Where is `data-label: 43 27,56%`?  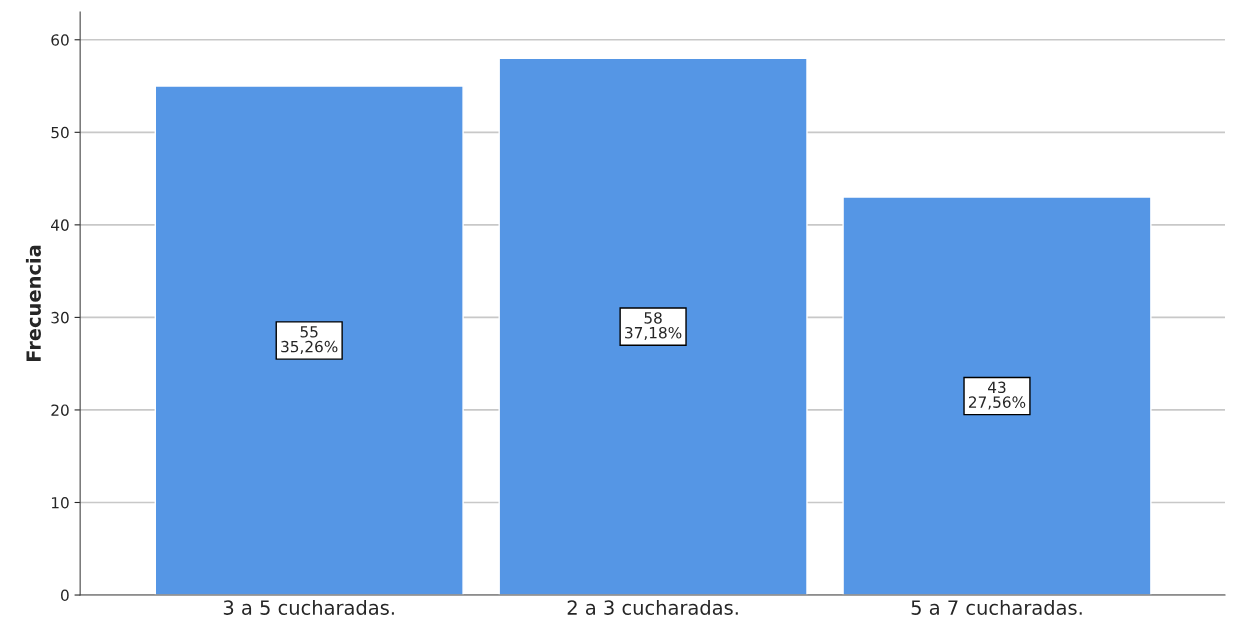
data-label: 43 27,56% is located at coordinates (997, 395).